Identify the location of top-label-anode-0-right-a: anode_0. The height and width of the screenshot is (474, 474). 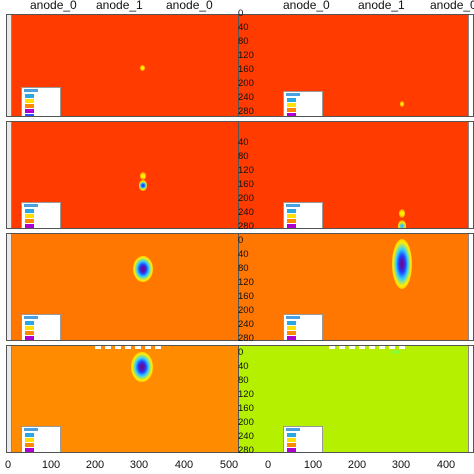
(306, 6).